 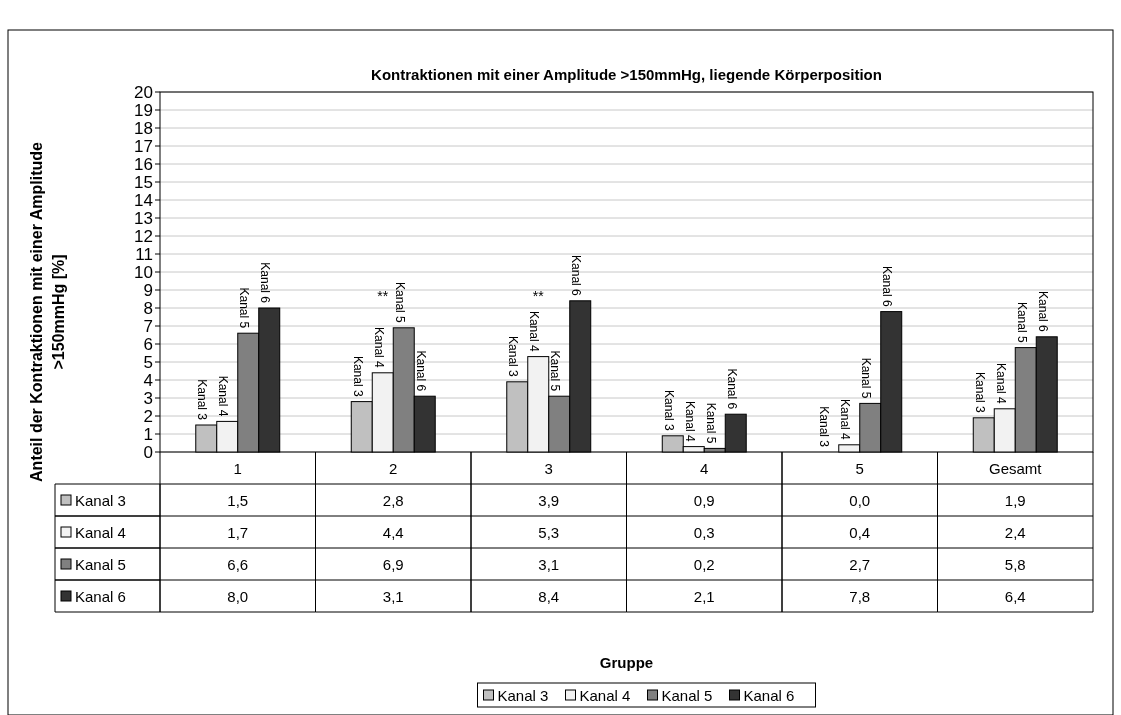 I want to click on data-label: 6,9, so click(x=393, y=564).